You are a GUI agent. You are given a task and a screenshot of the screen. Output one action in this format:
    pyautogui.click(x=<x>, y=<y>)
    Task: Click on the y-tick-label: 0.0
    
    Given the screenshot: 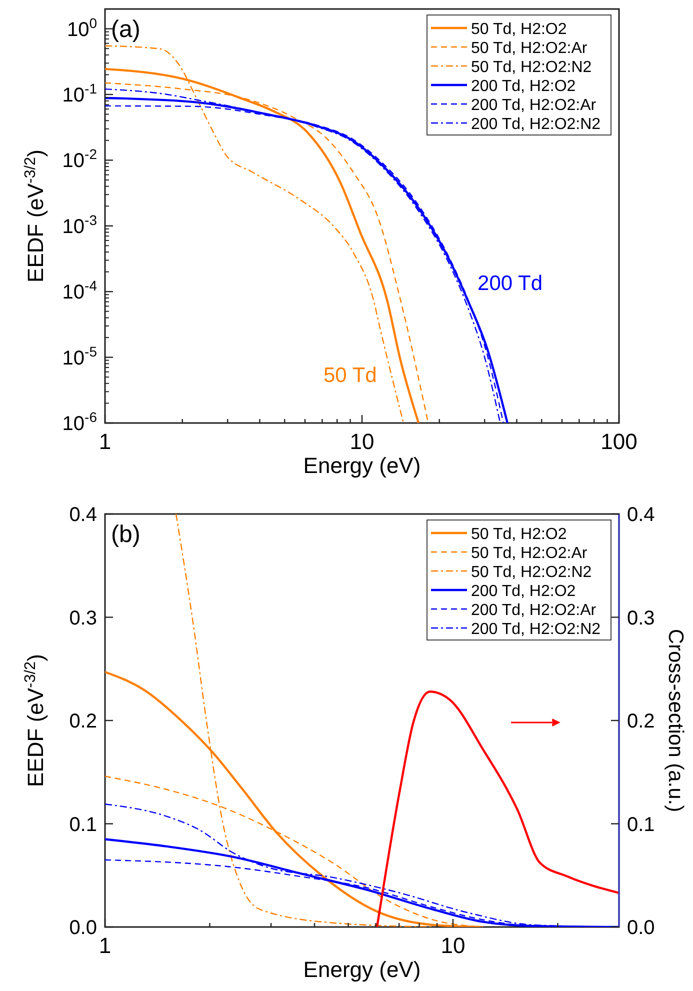 What is the action you would take?
    pyautogui.click(x=83, y=928)
    